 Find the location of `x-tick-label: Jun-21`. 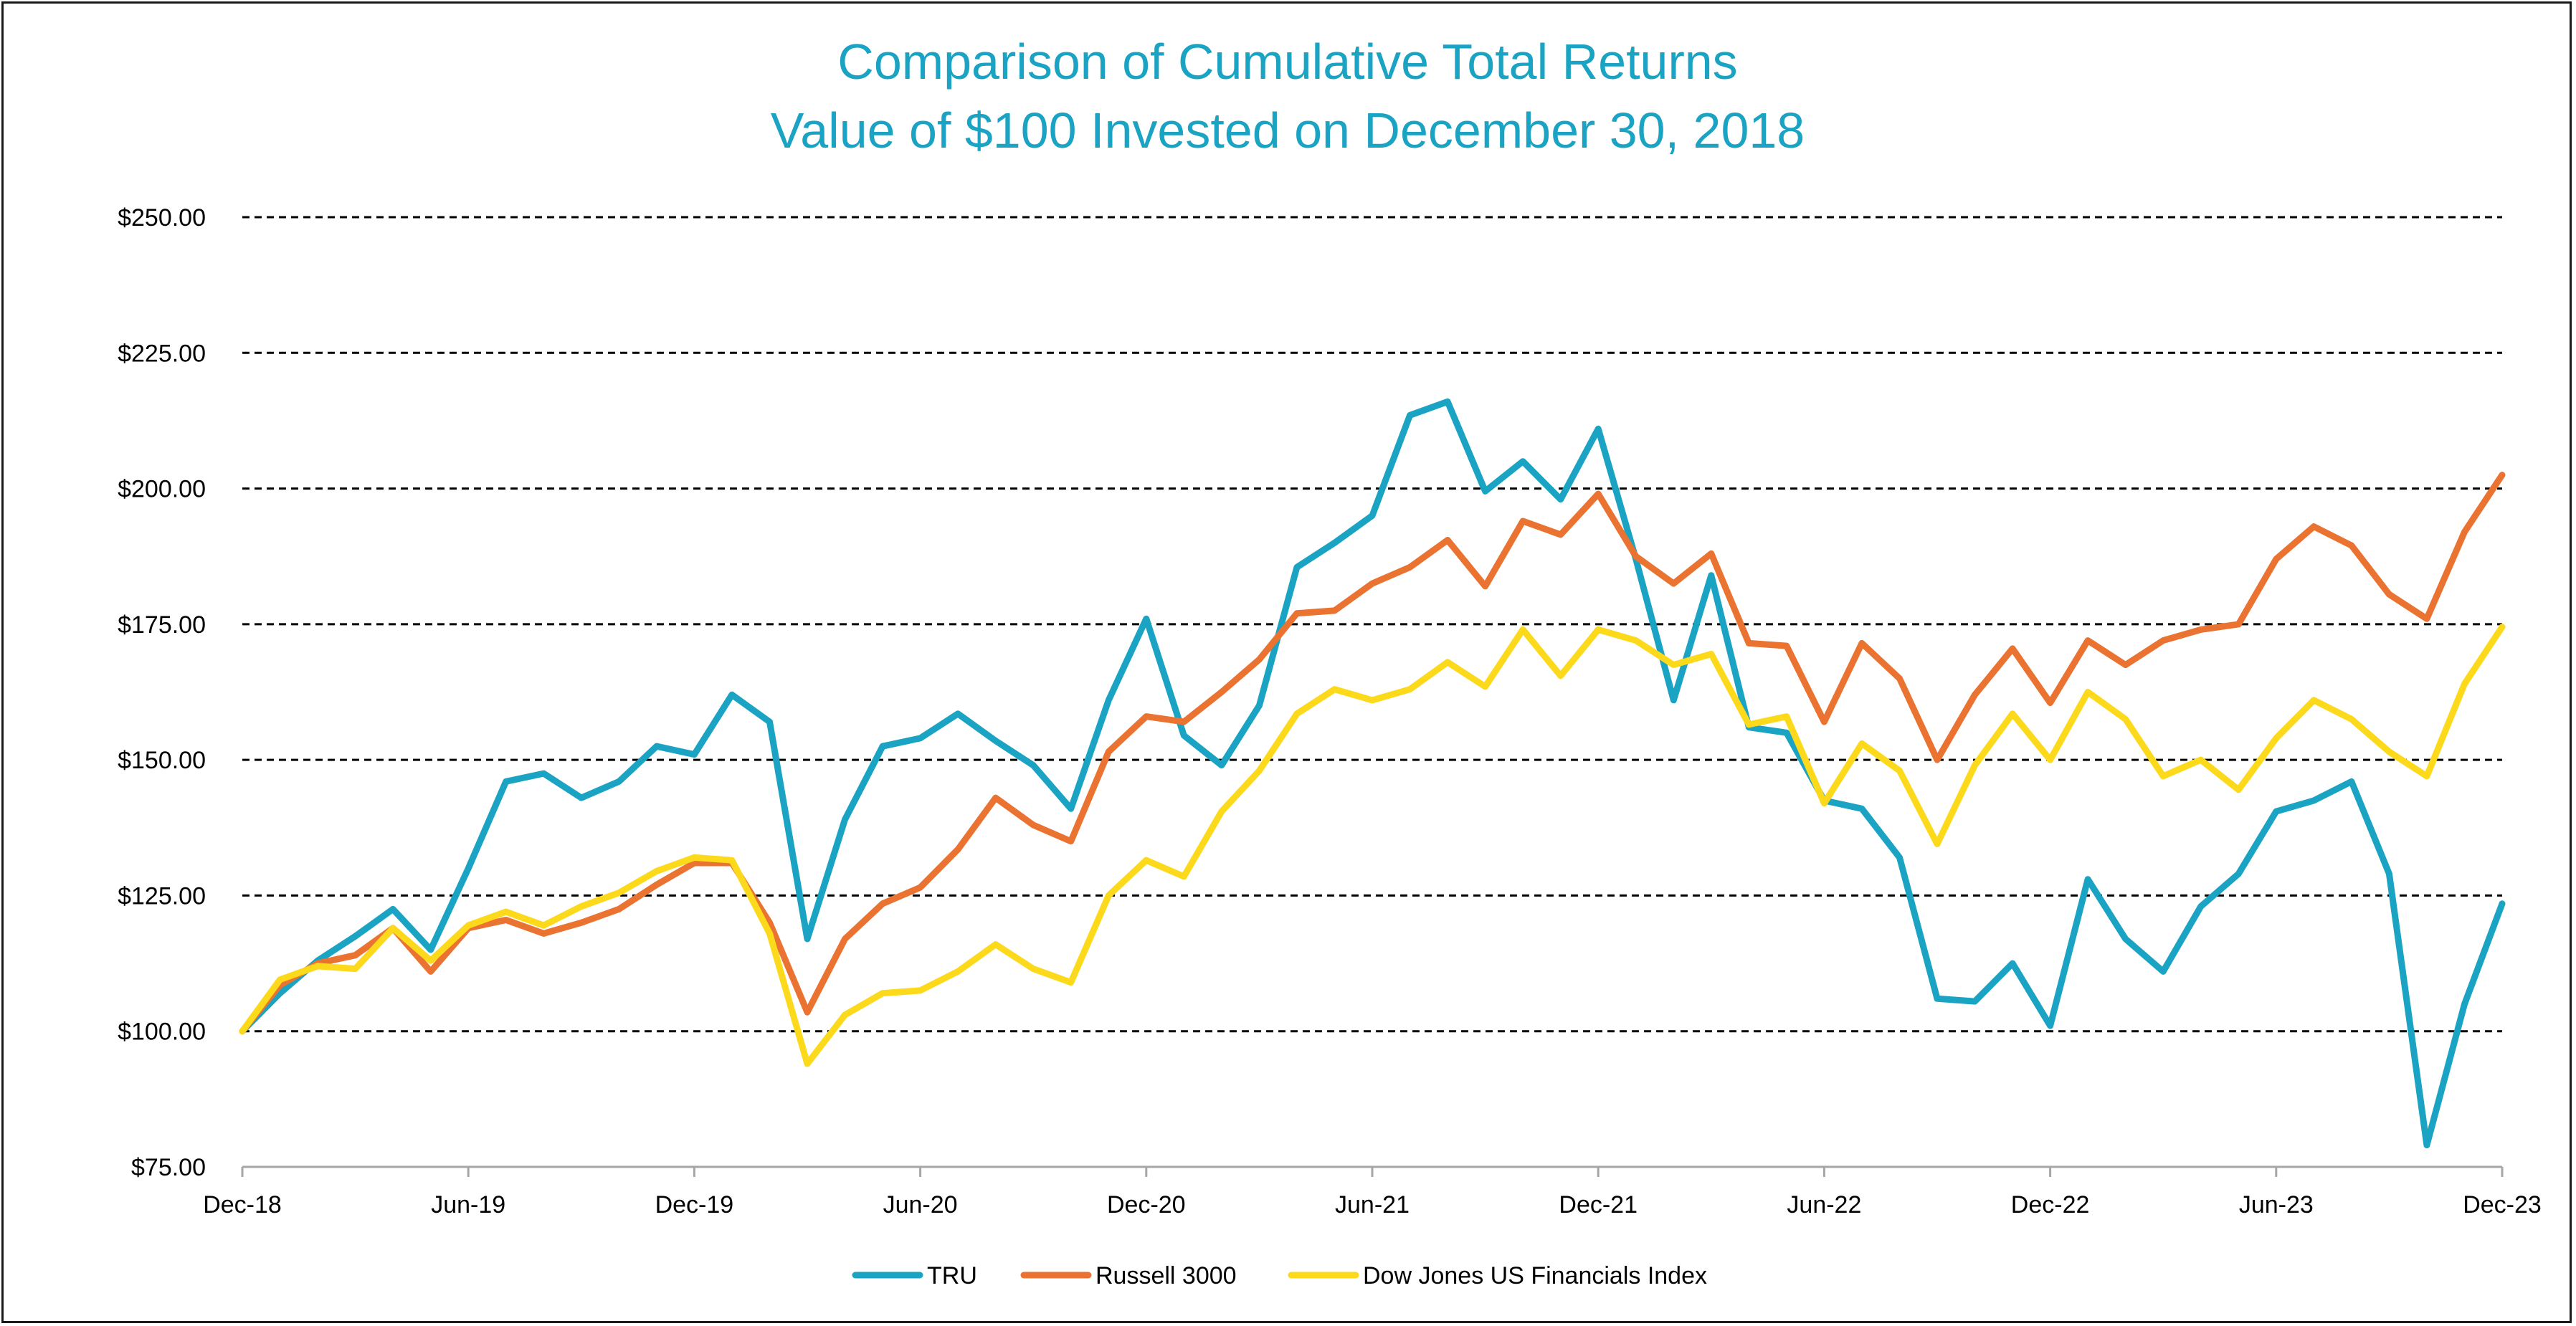

x-tick-label: Jun-21 is located at coordinates (1373, 1204).